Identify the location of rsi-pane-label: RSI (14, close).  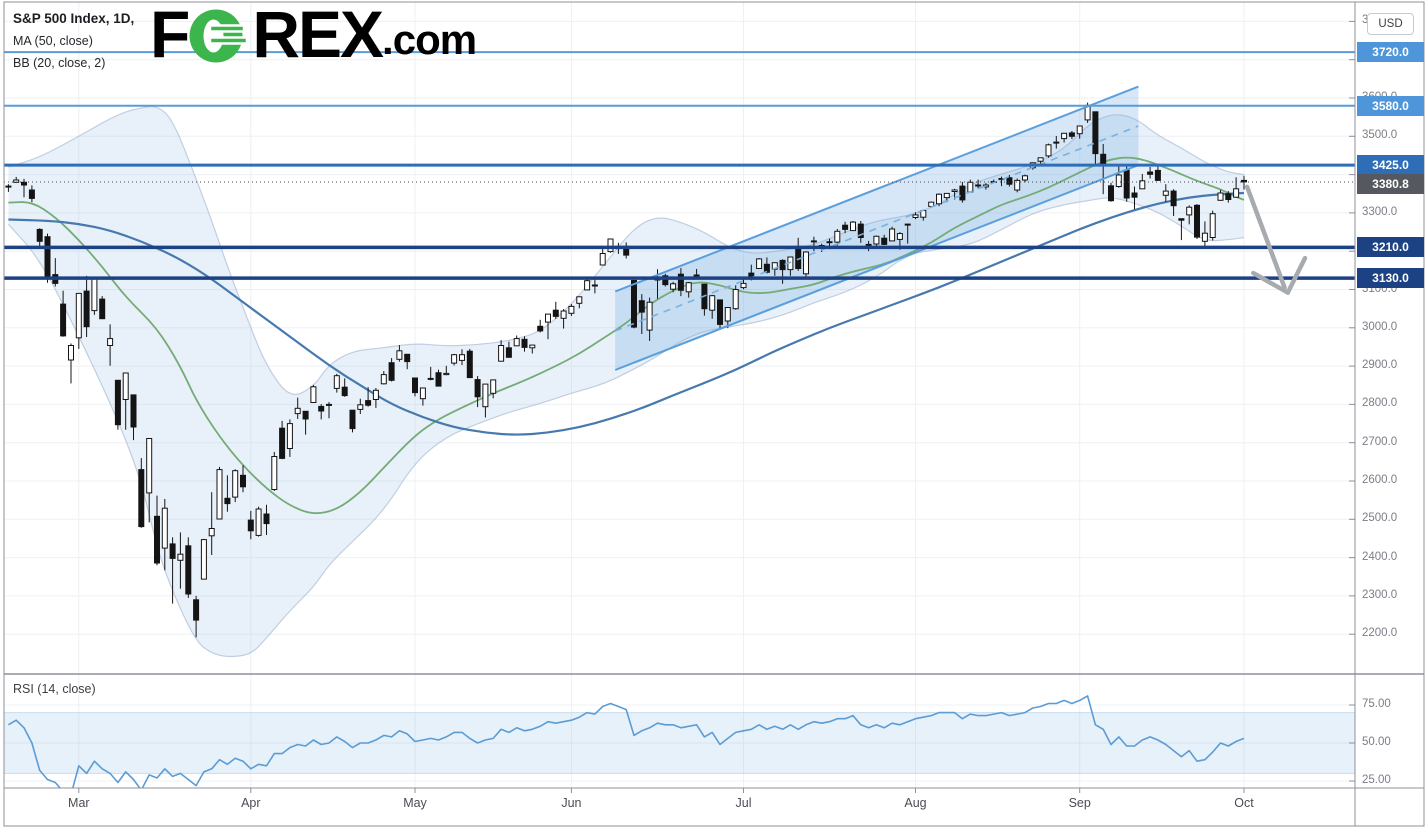
(54, 689).